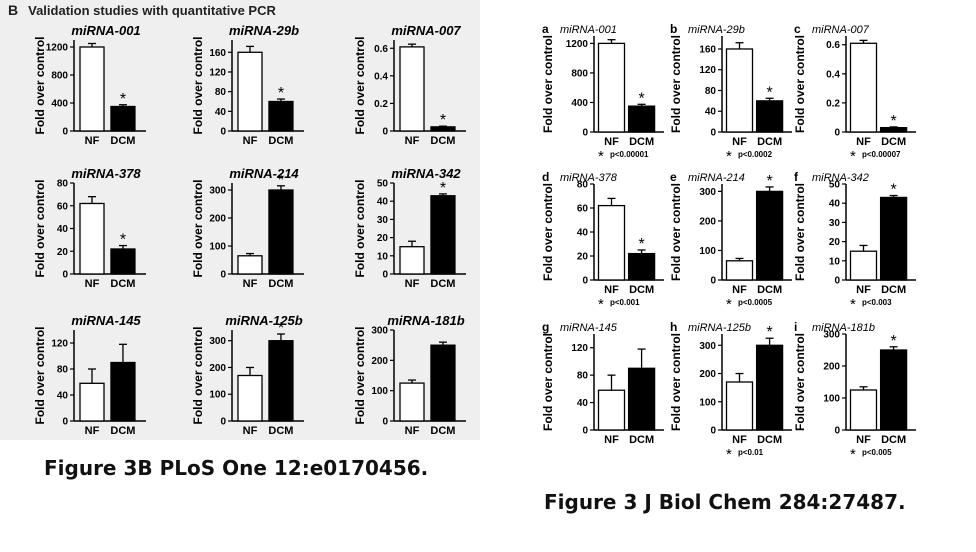 Image resolution: width=976 pixels, height=552 pixels. I want to click on pvalue-label: p<0.0002, so click(755, 154).